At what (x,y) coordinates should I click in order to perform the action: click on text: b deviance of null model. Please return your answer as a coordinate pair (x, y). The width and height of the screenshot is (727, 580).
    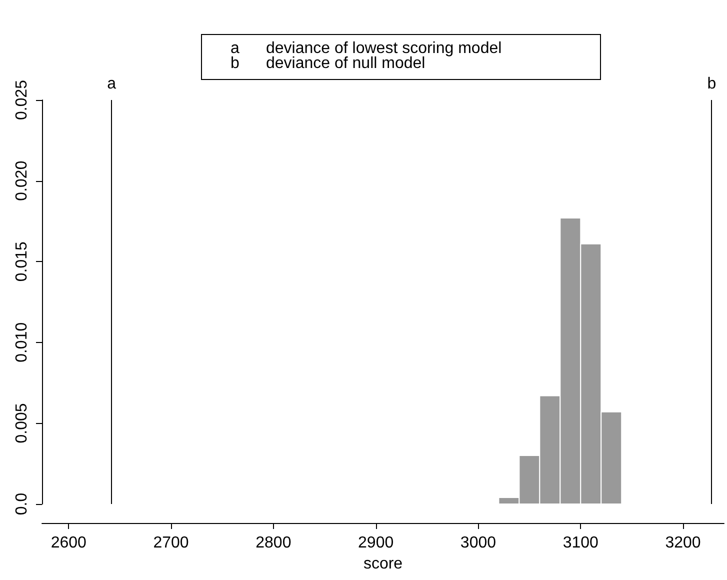
    Looking at the image, I should click on (328, 63).